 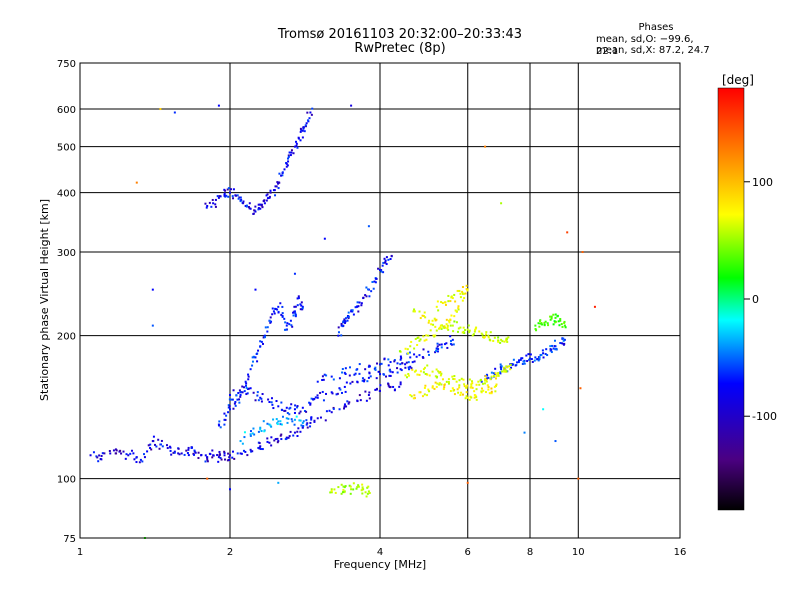 What do you see at coordinates (380, 564) in the screenshot?
I see `x-axis-label: Frequency [MHz]` at bounding box center [380, 564].